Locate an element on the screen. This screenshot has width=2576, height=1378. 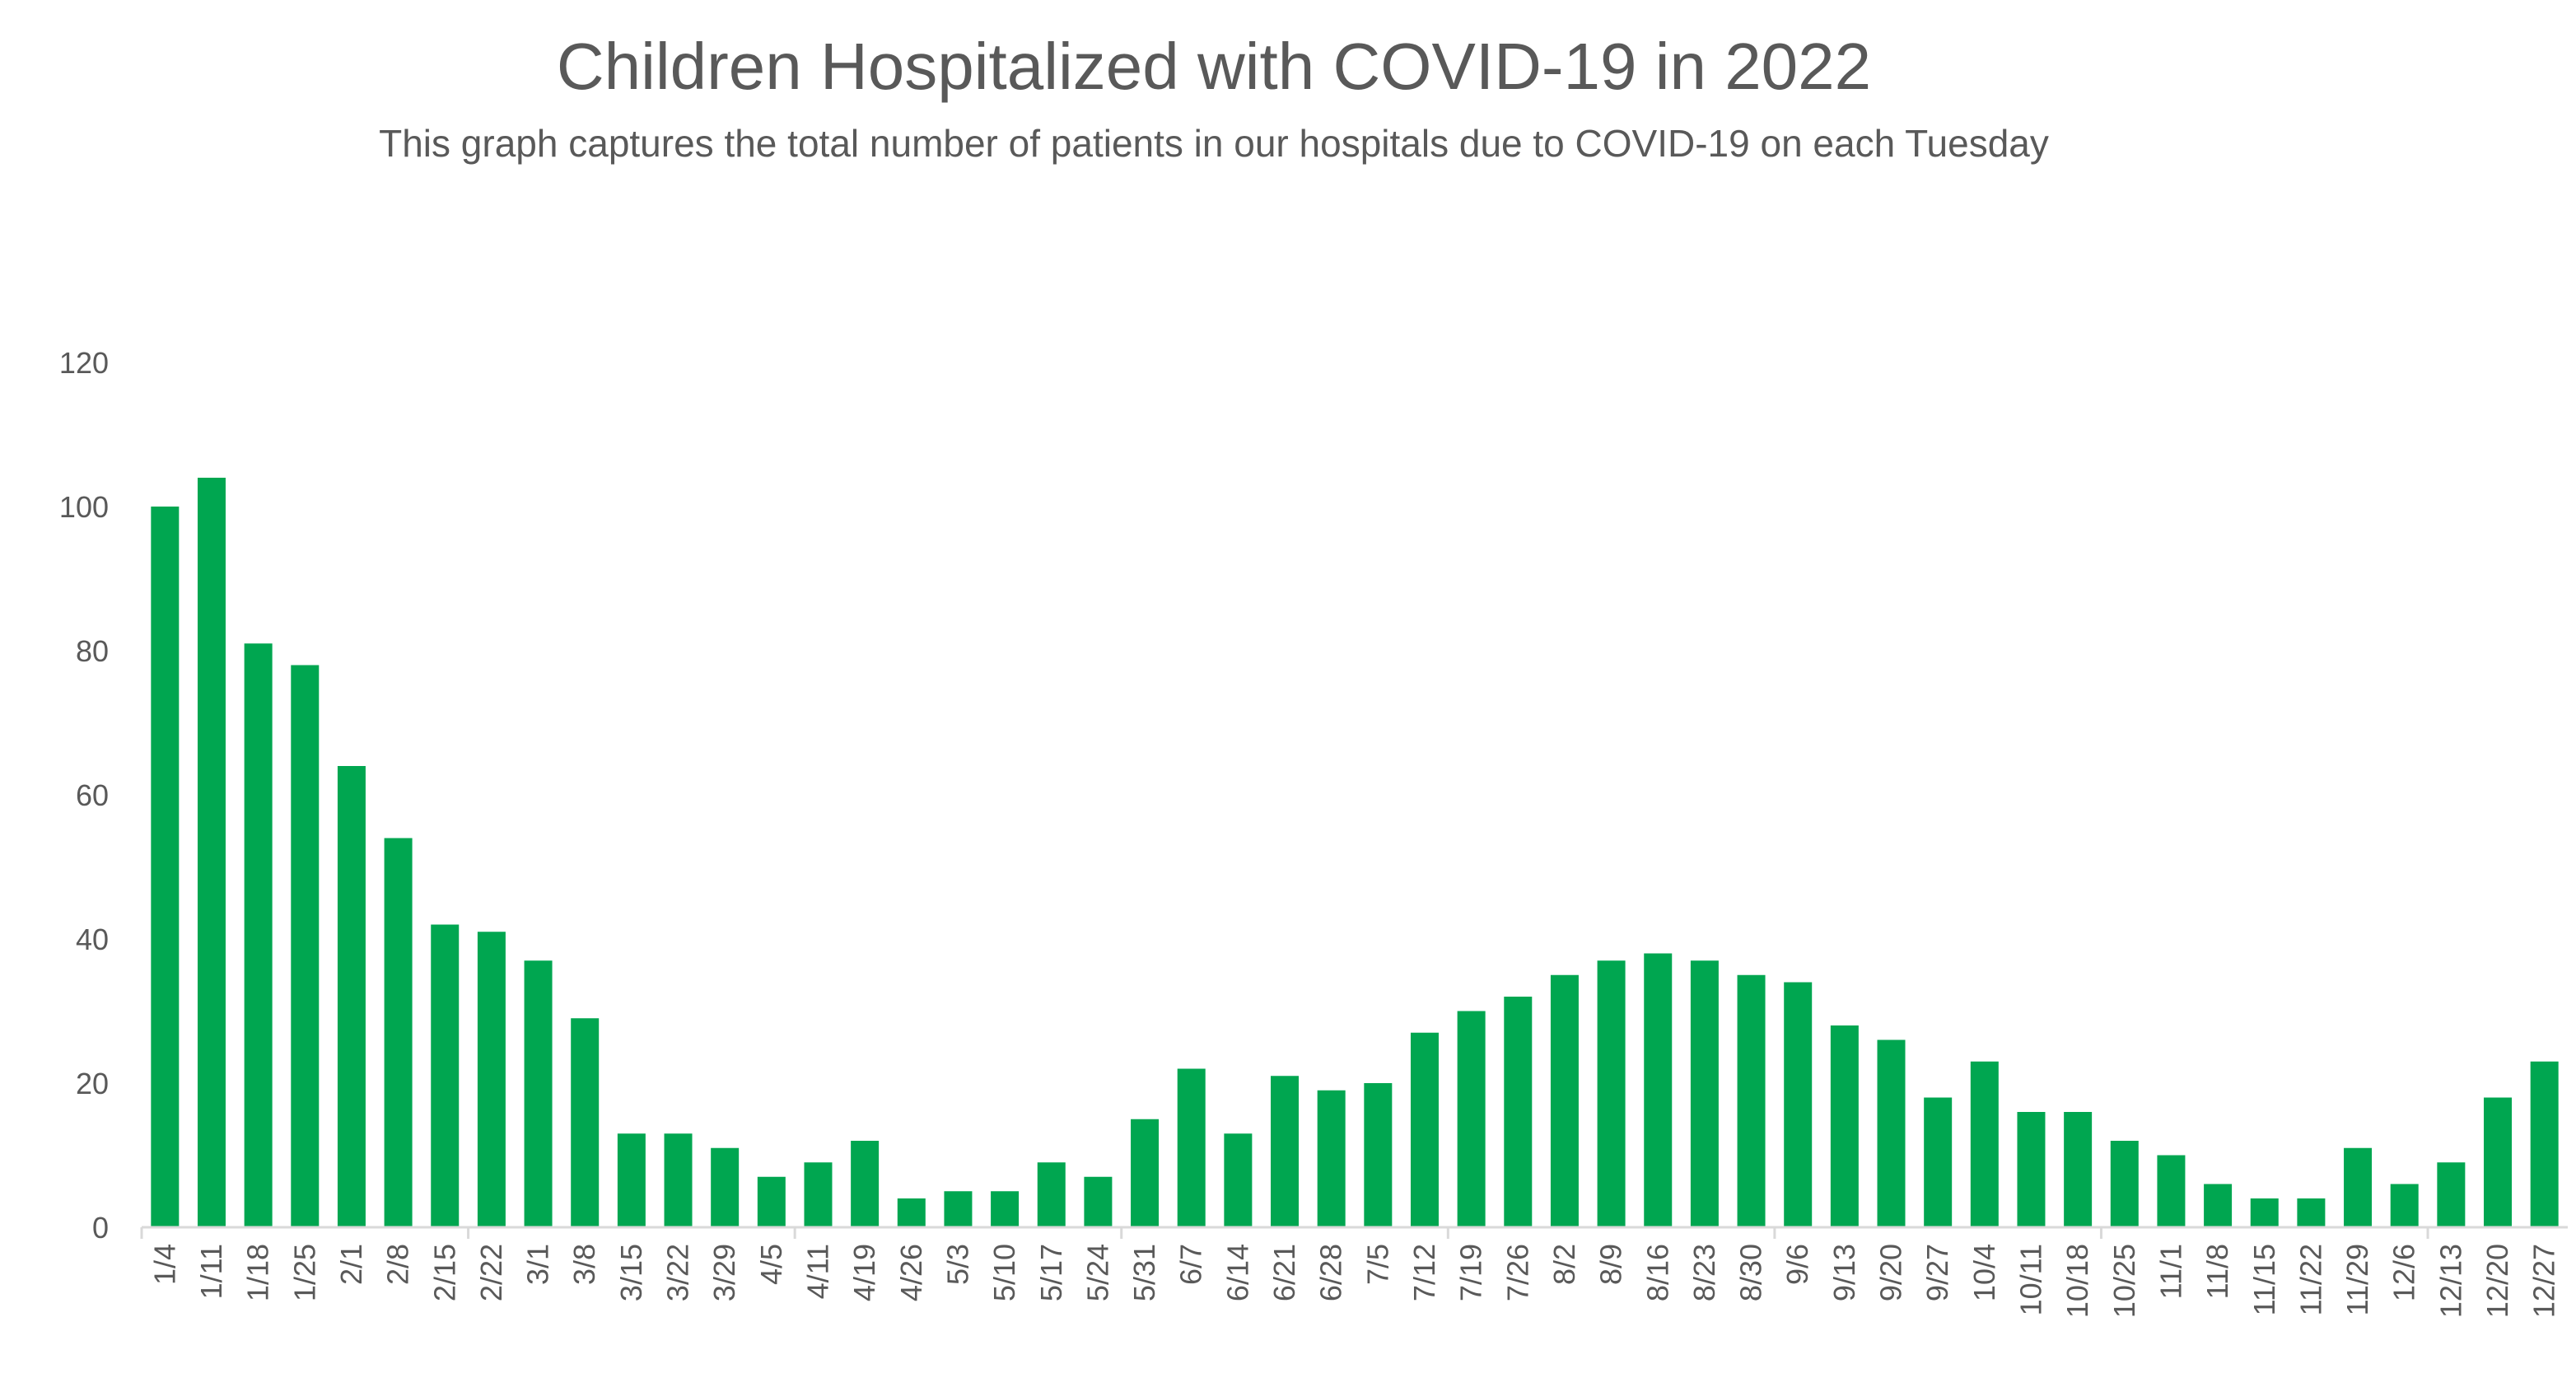
x-tick-label: 10/11 is located at coordinates (2030, 1279).